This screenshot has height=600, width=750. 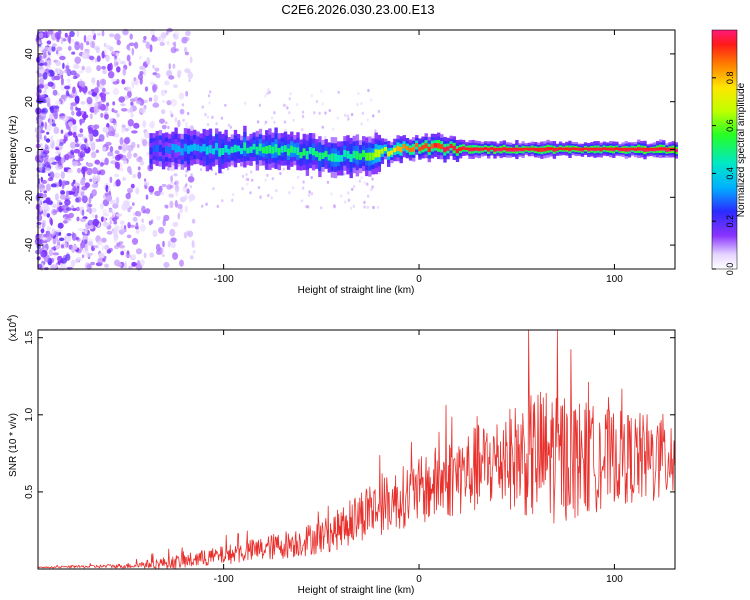 What do you see at coordinates (419, 579) in the screenshot?
I see `snr-x-tick-label: 0` at bounding box center [419, 579].